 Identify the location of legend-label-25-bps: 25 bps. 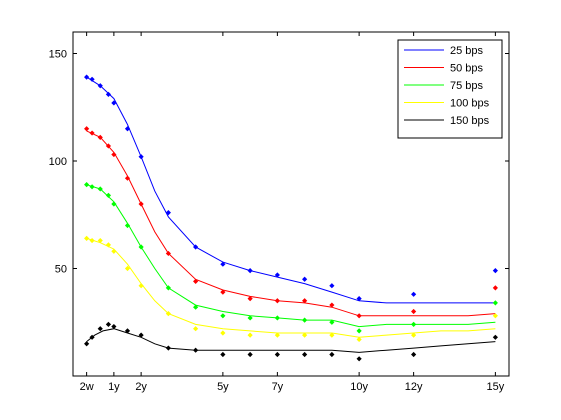
(467, 51).